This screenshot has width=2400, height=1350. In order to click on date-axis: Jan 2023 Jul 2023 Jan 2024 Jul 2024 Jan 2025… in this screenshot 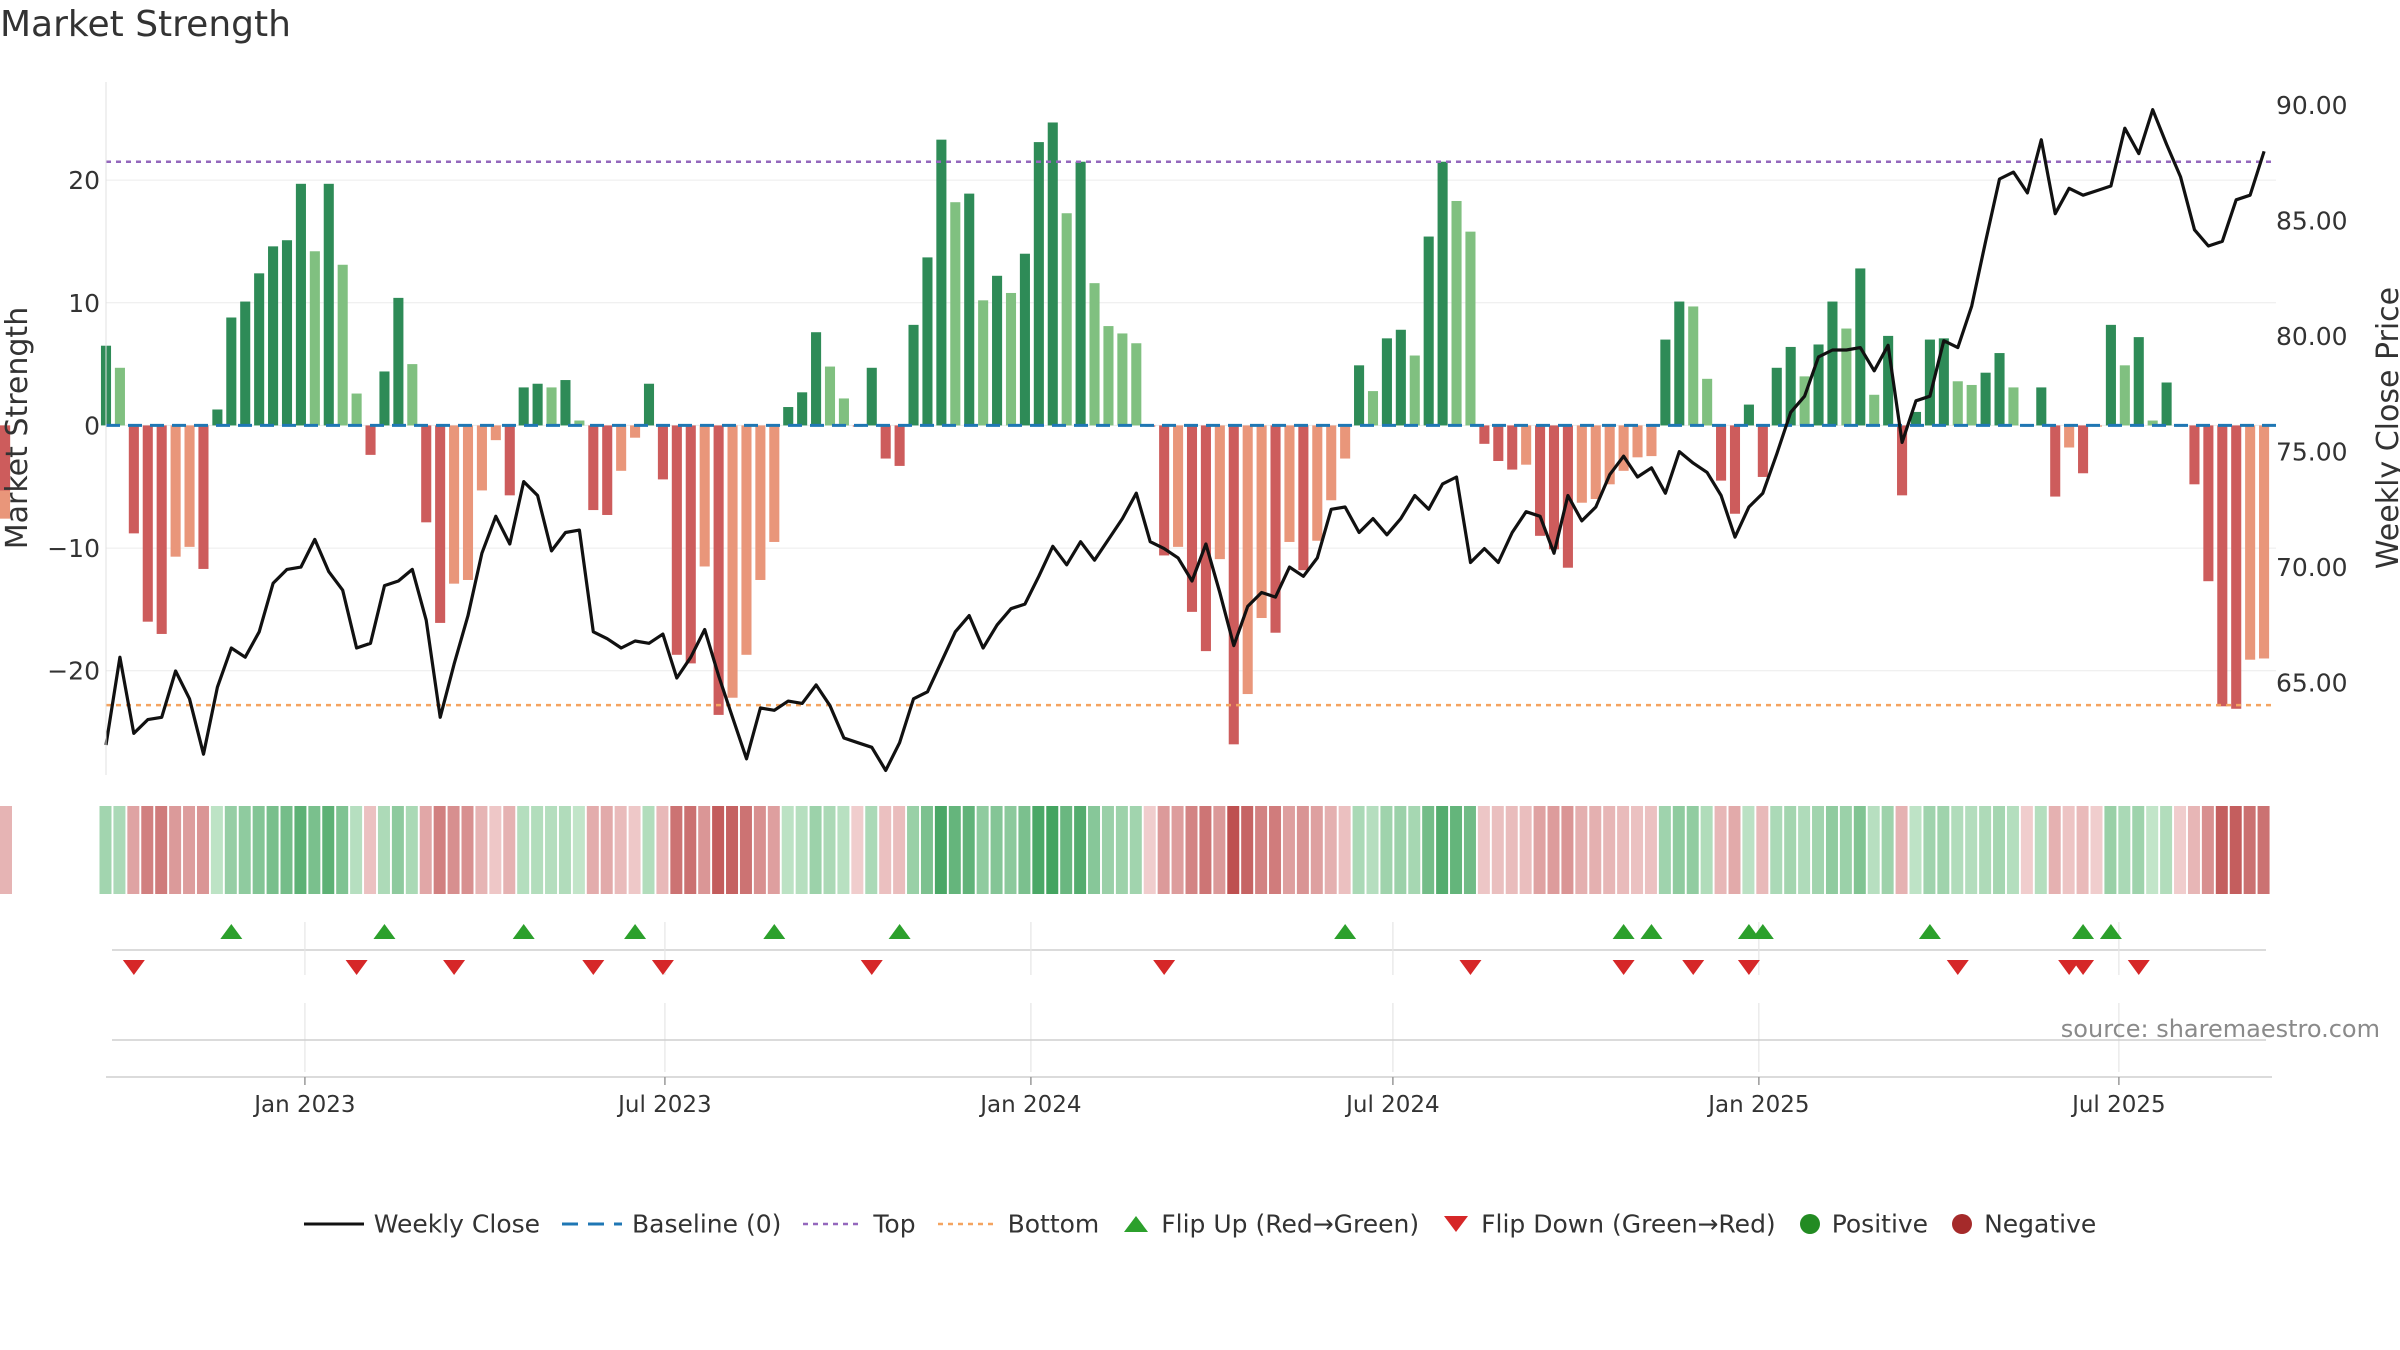, I will do `click(1189, 1060)`.